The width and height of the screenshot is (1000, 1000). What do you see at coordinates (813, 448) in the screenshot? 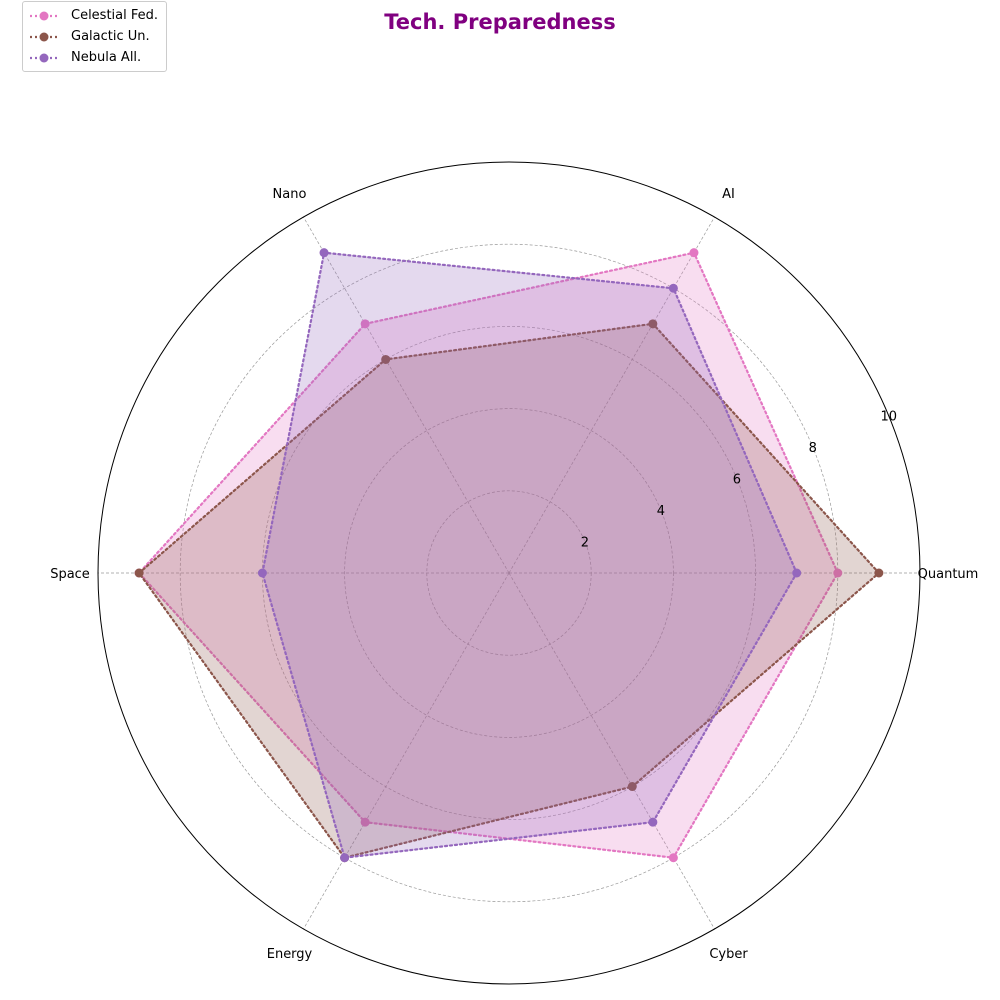
I see `radial-tick-label: 8` at bounding box center [813, 448].